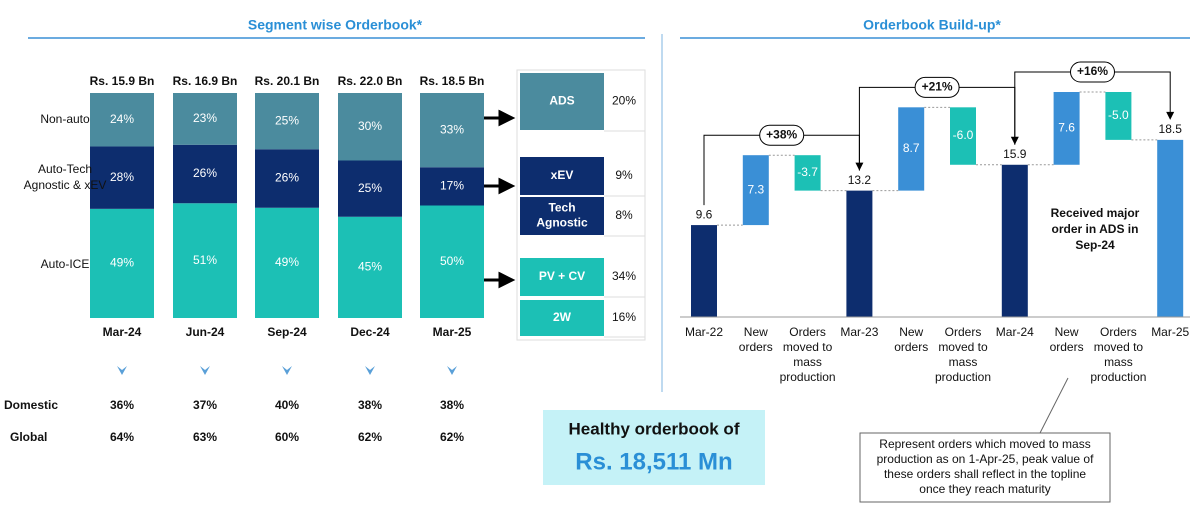 The height and width of the screenshot is (508, 1199). What do you see at coordinates (654, 428) in the screenshot?
I see `highlight-title: Healthy orderbook of` at bounding box center [654, 428].